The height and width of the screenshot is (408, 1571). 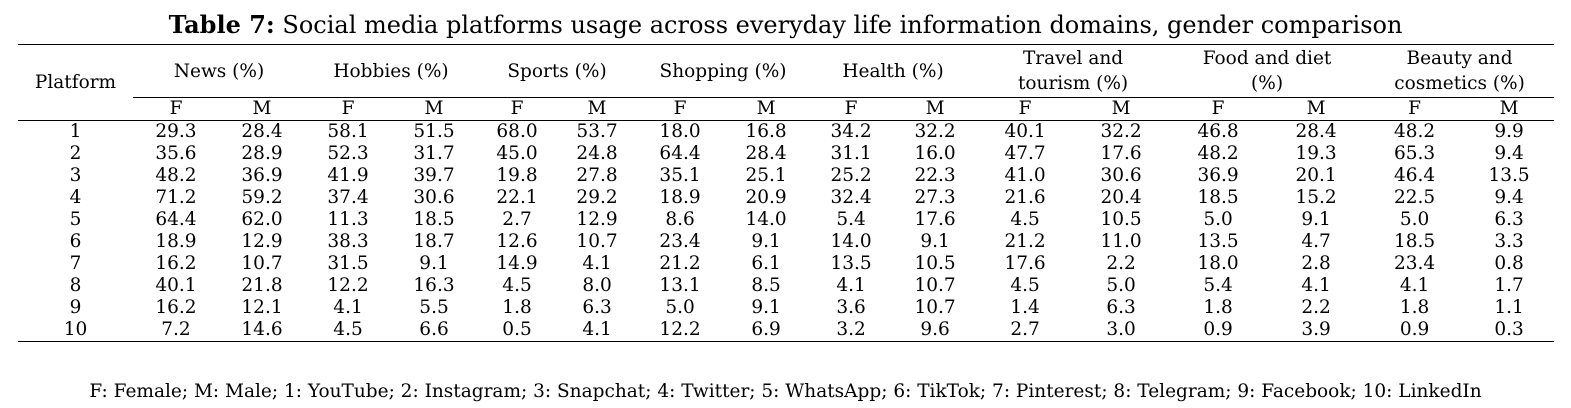 What do you see at coordinates (766, 263) in the screenshot?
I see `value-cell: 6.1` at bounding box center [766, 263].